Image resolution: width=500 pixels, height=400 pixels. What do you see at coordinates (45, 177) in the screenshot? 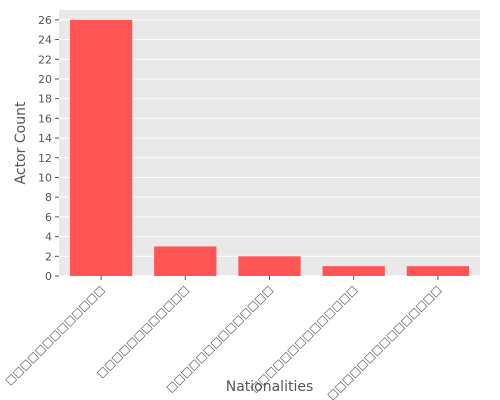
I see `y-tick-label: 10` at bounding box center [45, 177].